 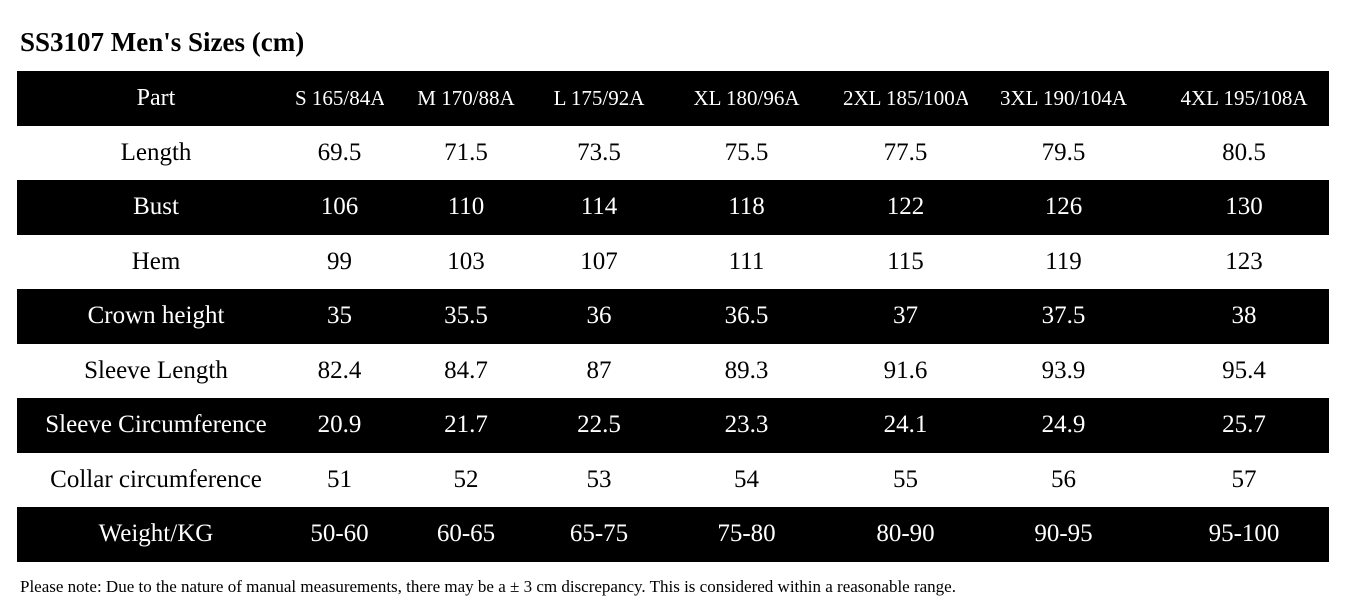 I want to click on table-cell: 24.1, so click(x=905, y=425).